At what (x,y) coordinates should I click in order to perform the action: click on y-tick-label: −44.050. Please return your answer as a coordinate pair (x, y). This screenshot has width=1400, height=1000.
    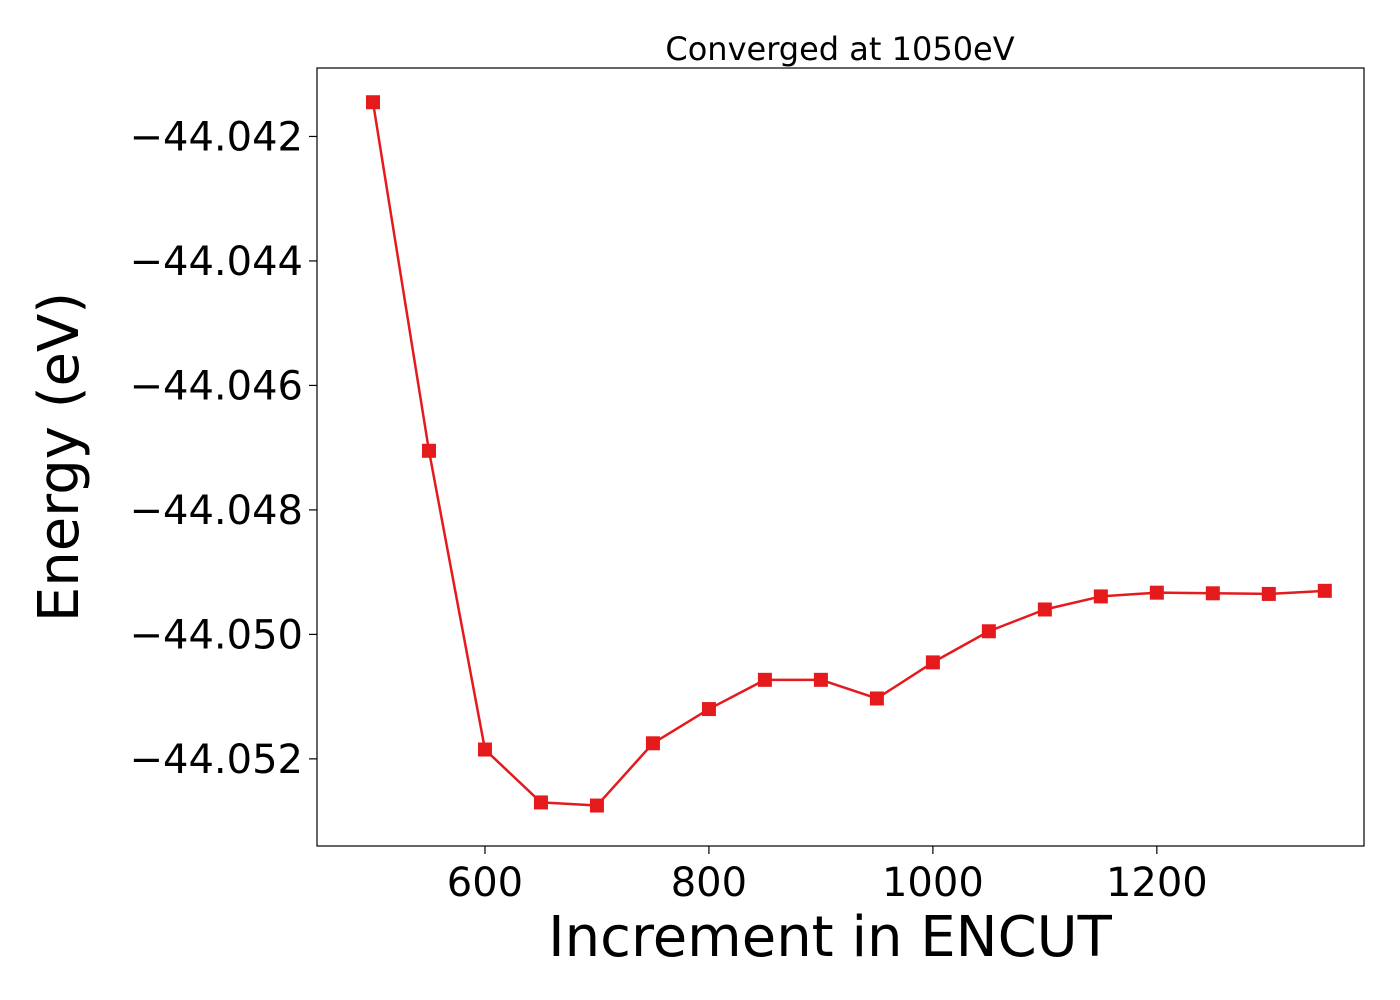
    Looking at the image, I should click on (216, 635).